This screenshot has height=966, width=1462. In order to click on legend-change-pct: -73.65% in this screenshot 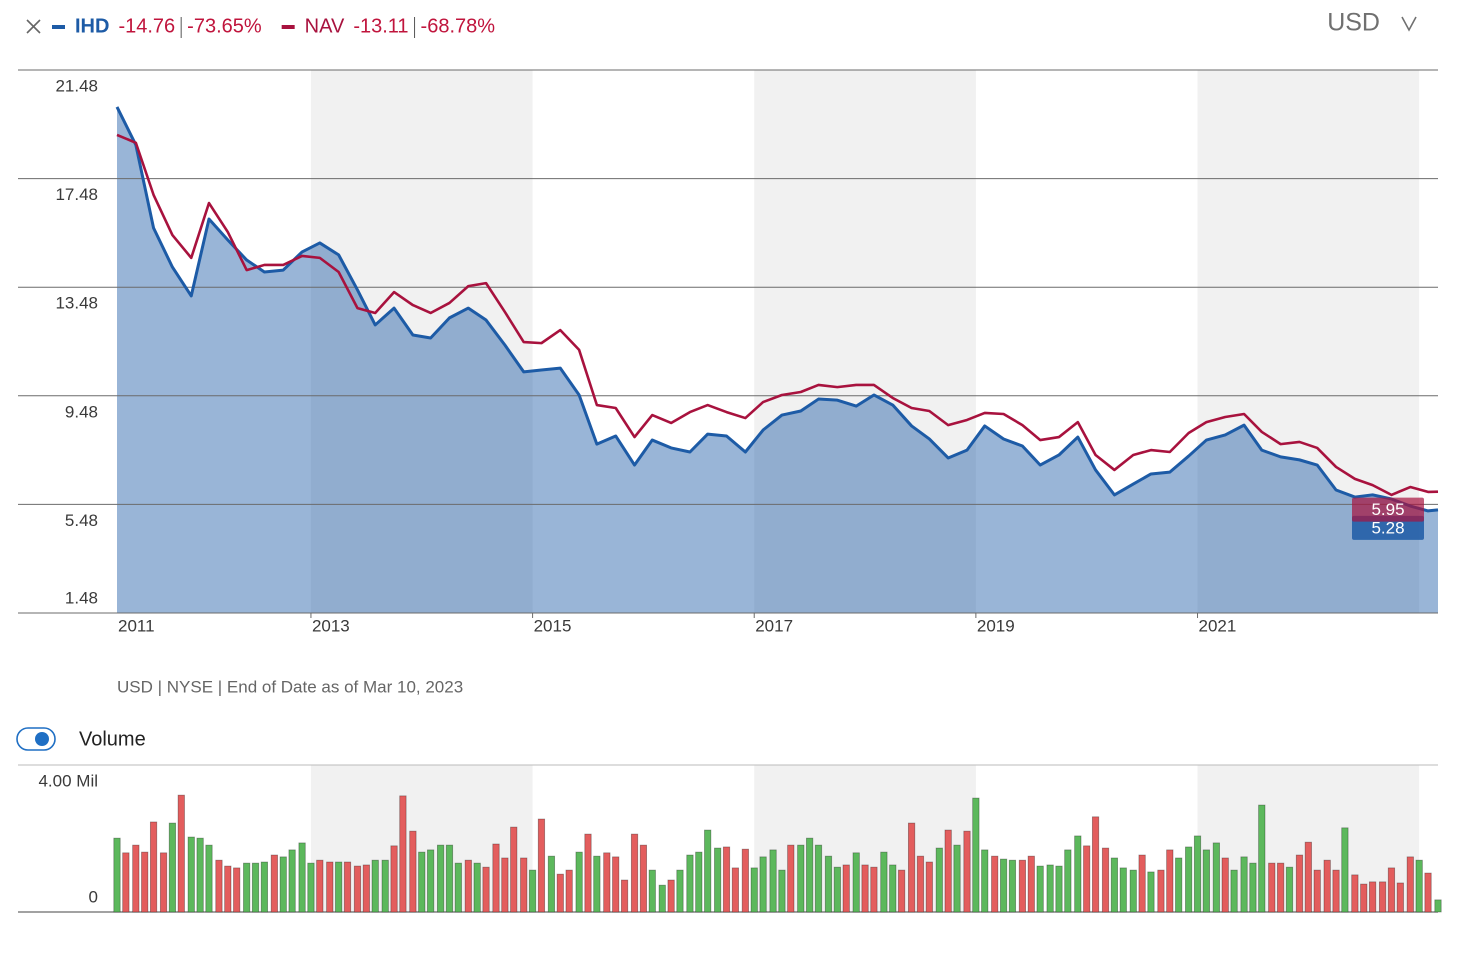, I will do `click(224, 26)`.